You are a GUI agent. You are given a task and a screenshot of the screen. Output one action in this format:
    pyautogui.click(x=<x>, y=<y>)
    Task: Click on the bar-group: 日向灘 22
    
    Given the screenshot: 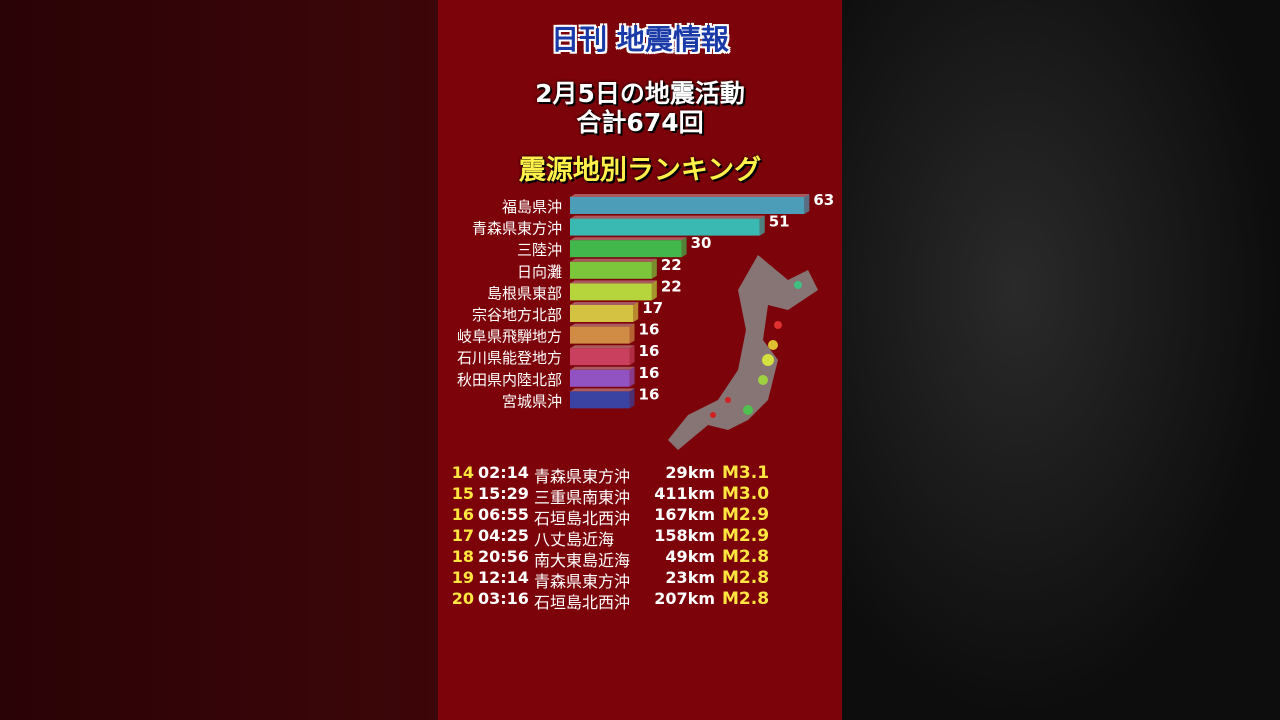 What is the action you would take?
    pyautogui.click(x=599, y=268)
    